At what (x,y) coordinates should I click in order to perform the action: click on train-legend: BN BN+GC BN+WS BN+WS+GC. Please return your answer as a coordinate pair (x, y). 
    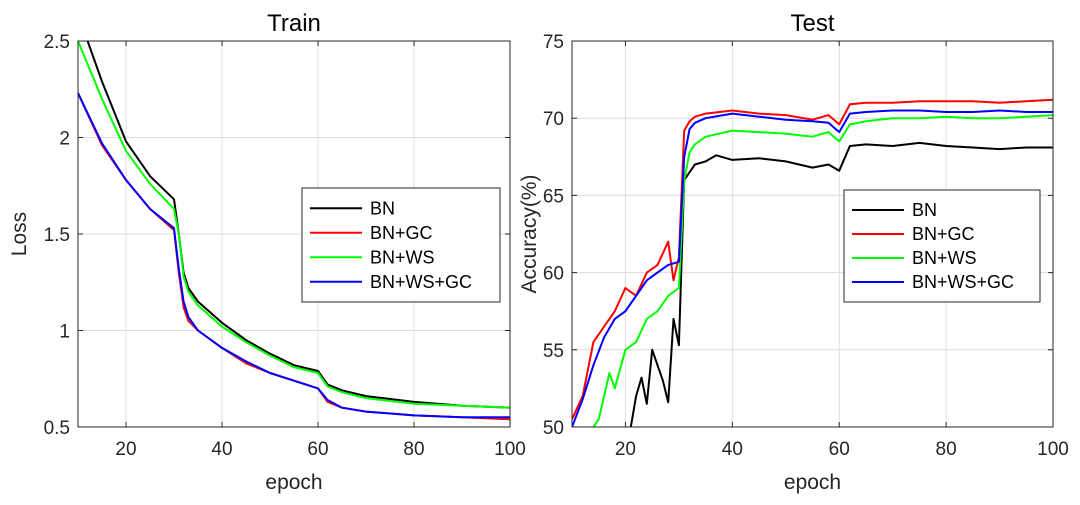
    Looking at the image, I should click on (401, 245).